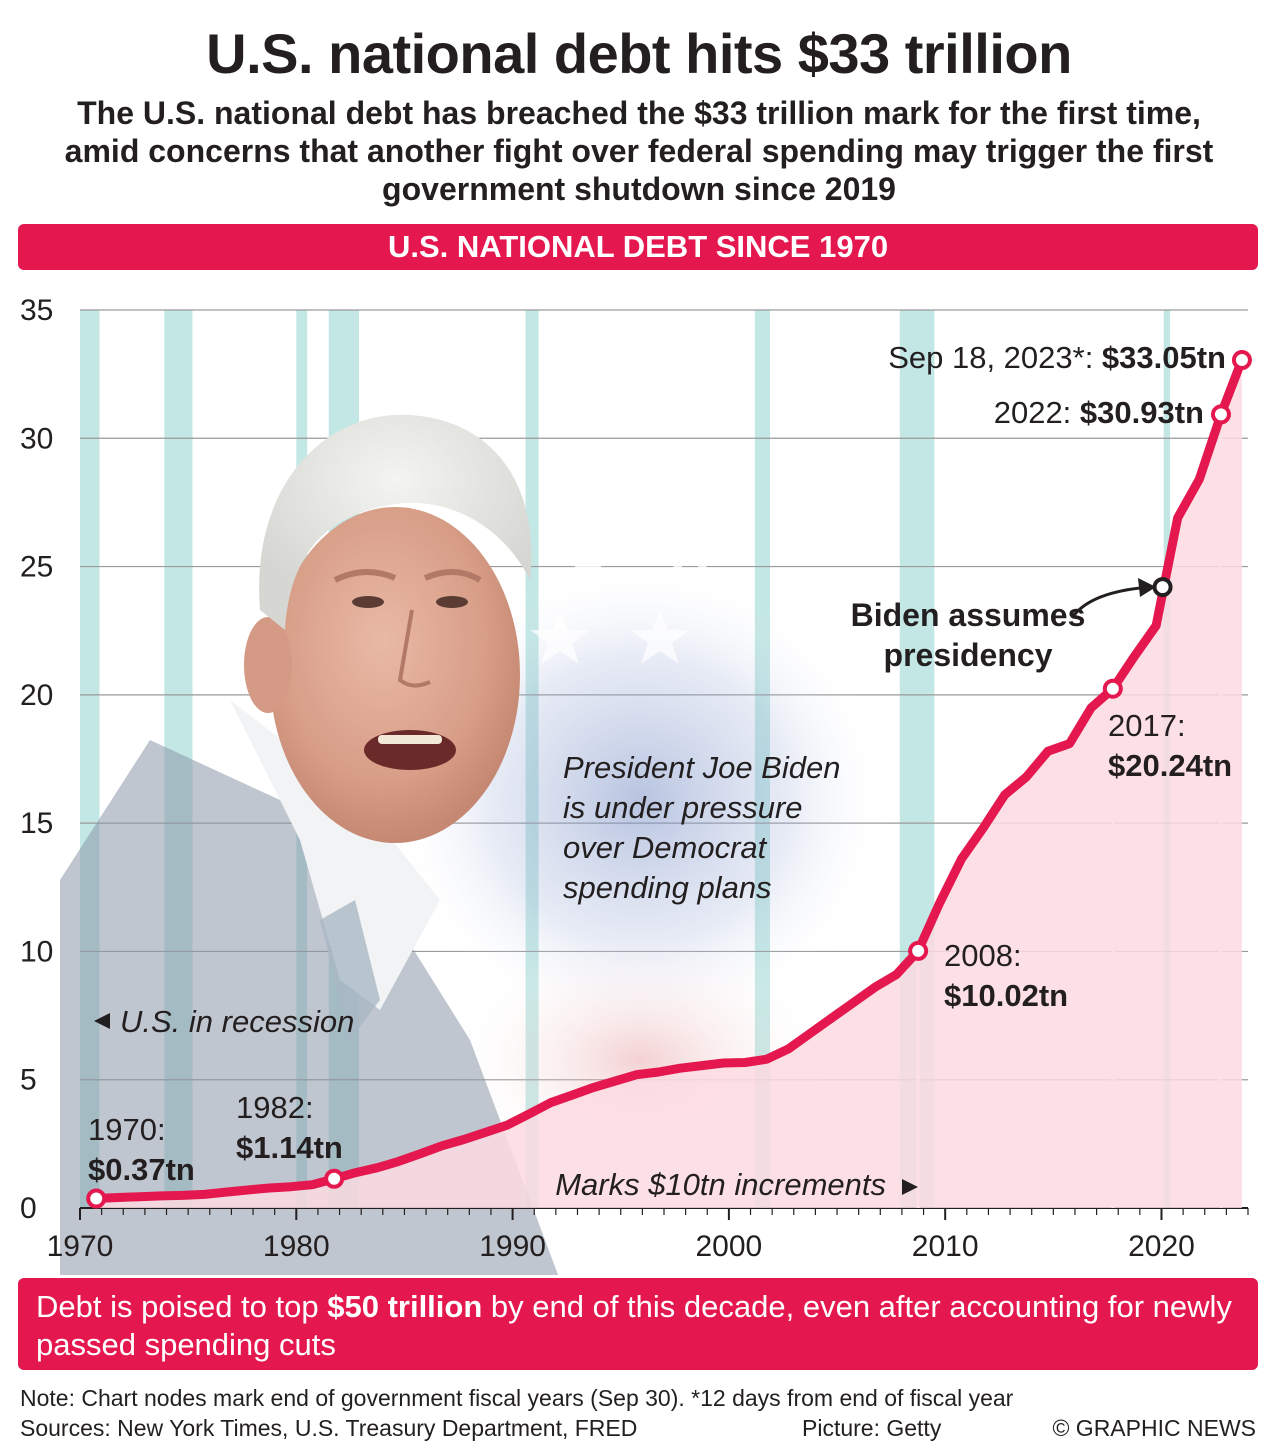  I want to click on milestone-year-label: Sep 18, 2023*:, so click(995, 357).